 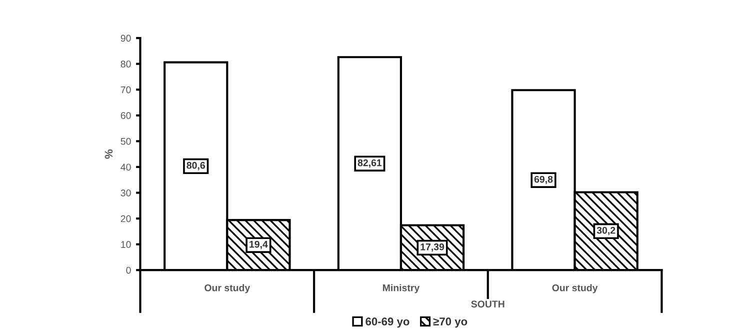 What do you see at coordinates (125, 116) in the screenshot?
I see `y-tick-label: 60` at bounding box center [125, 116].